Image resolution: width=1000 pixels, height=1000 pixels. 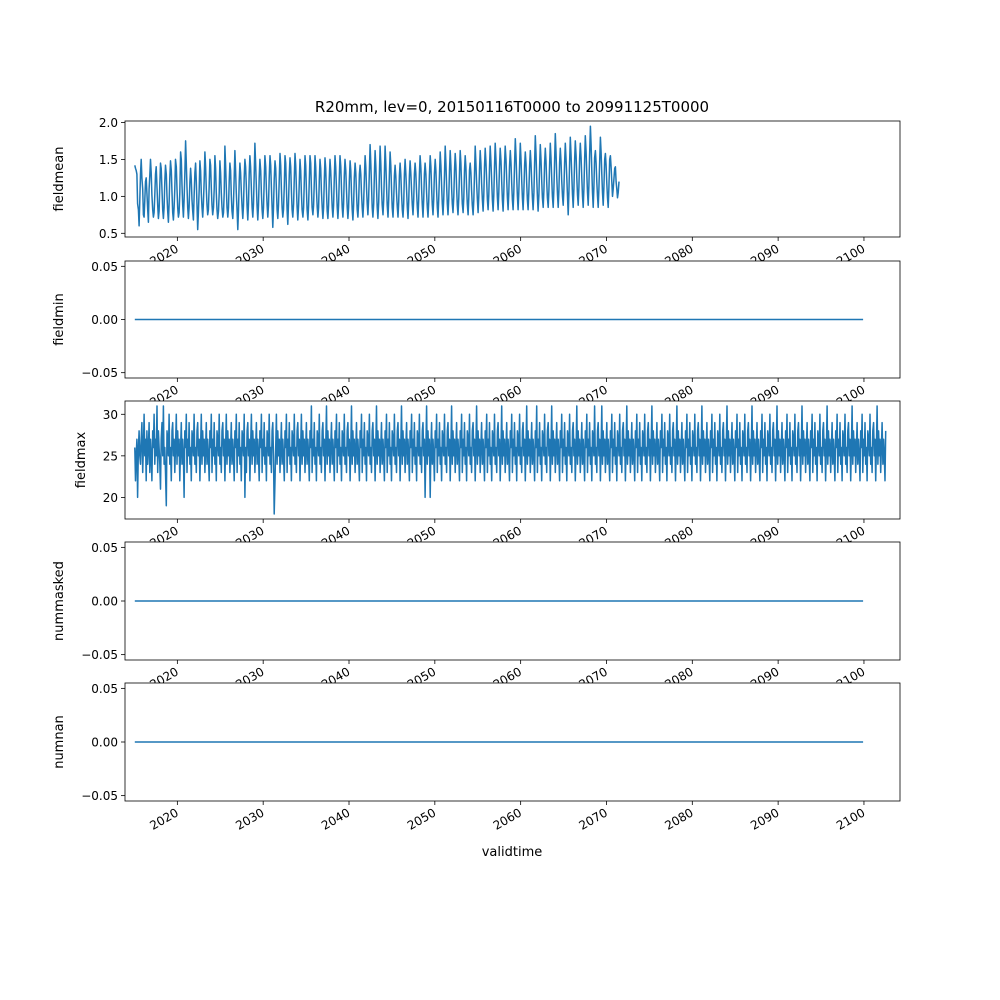 What do you see at coordinates (512, 852) in the screenshot?
I see `x-axis-label: validtime` at bounding box center [512, 852].